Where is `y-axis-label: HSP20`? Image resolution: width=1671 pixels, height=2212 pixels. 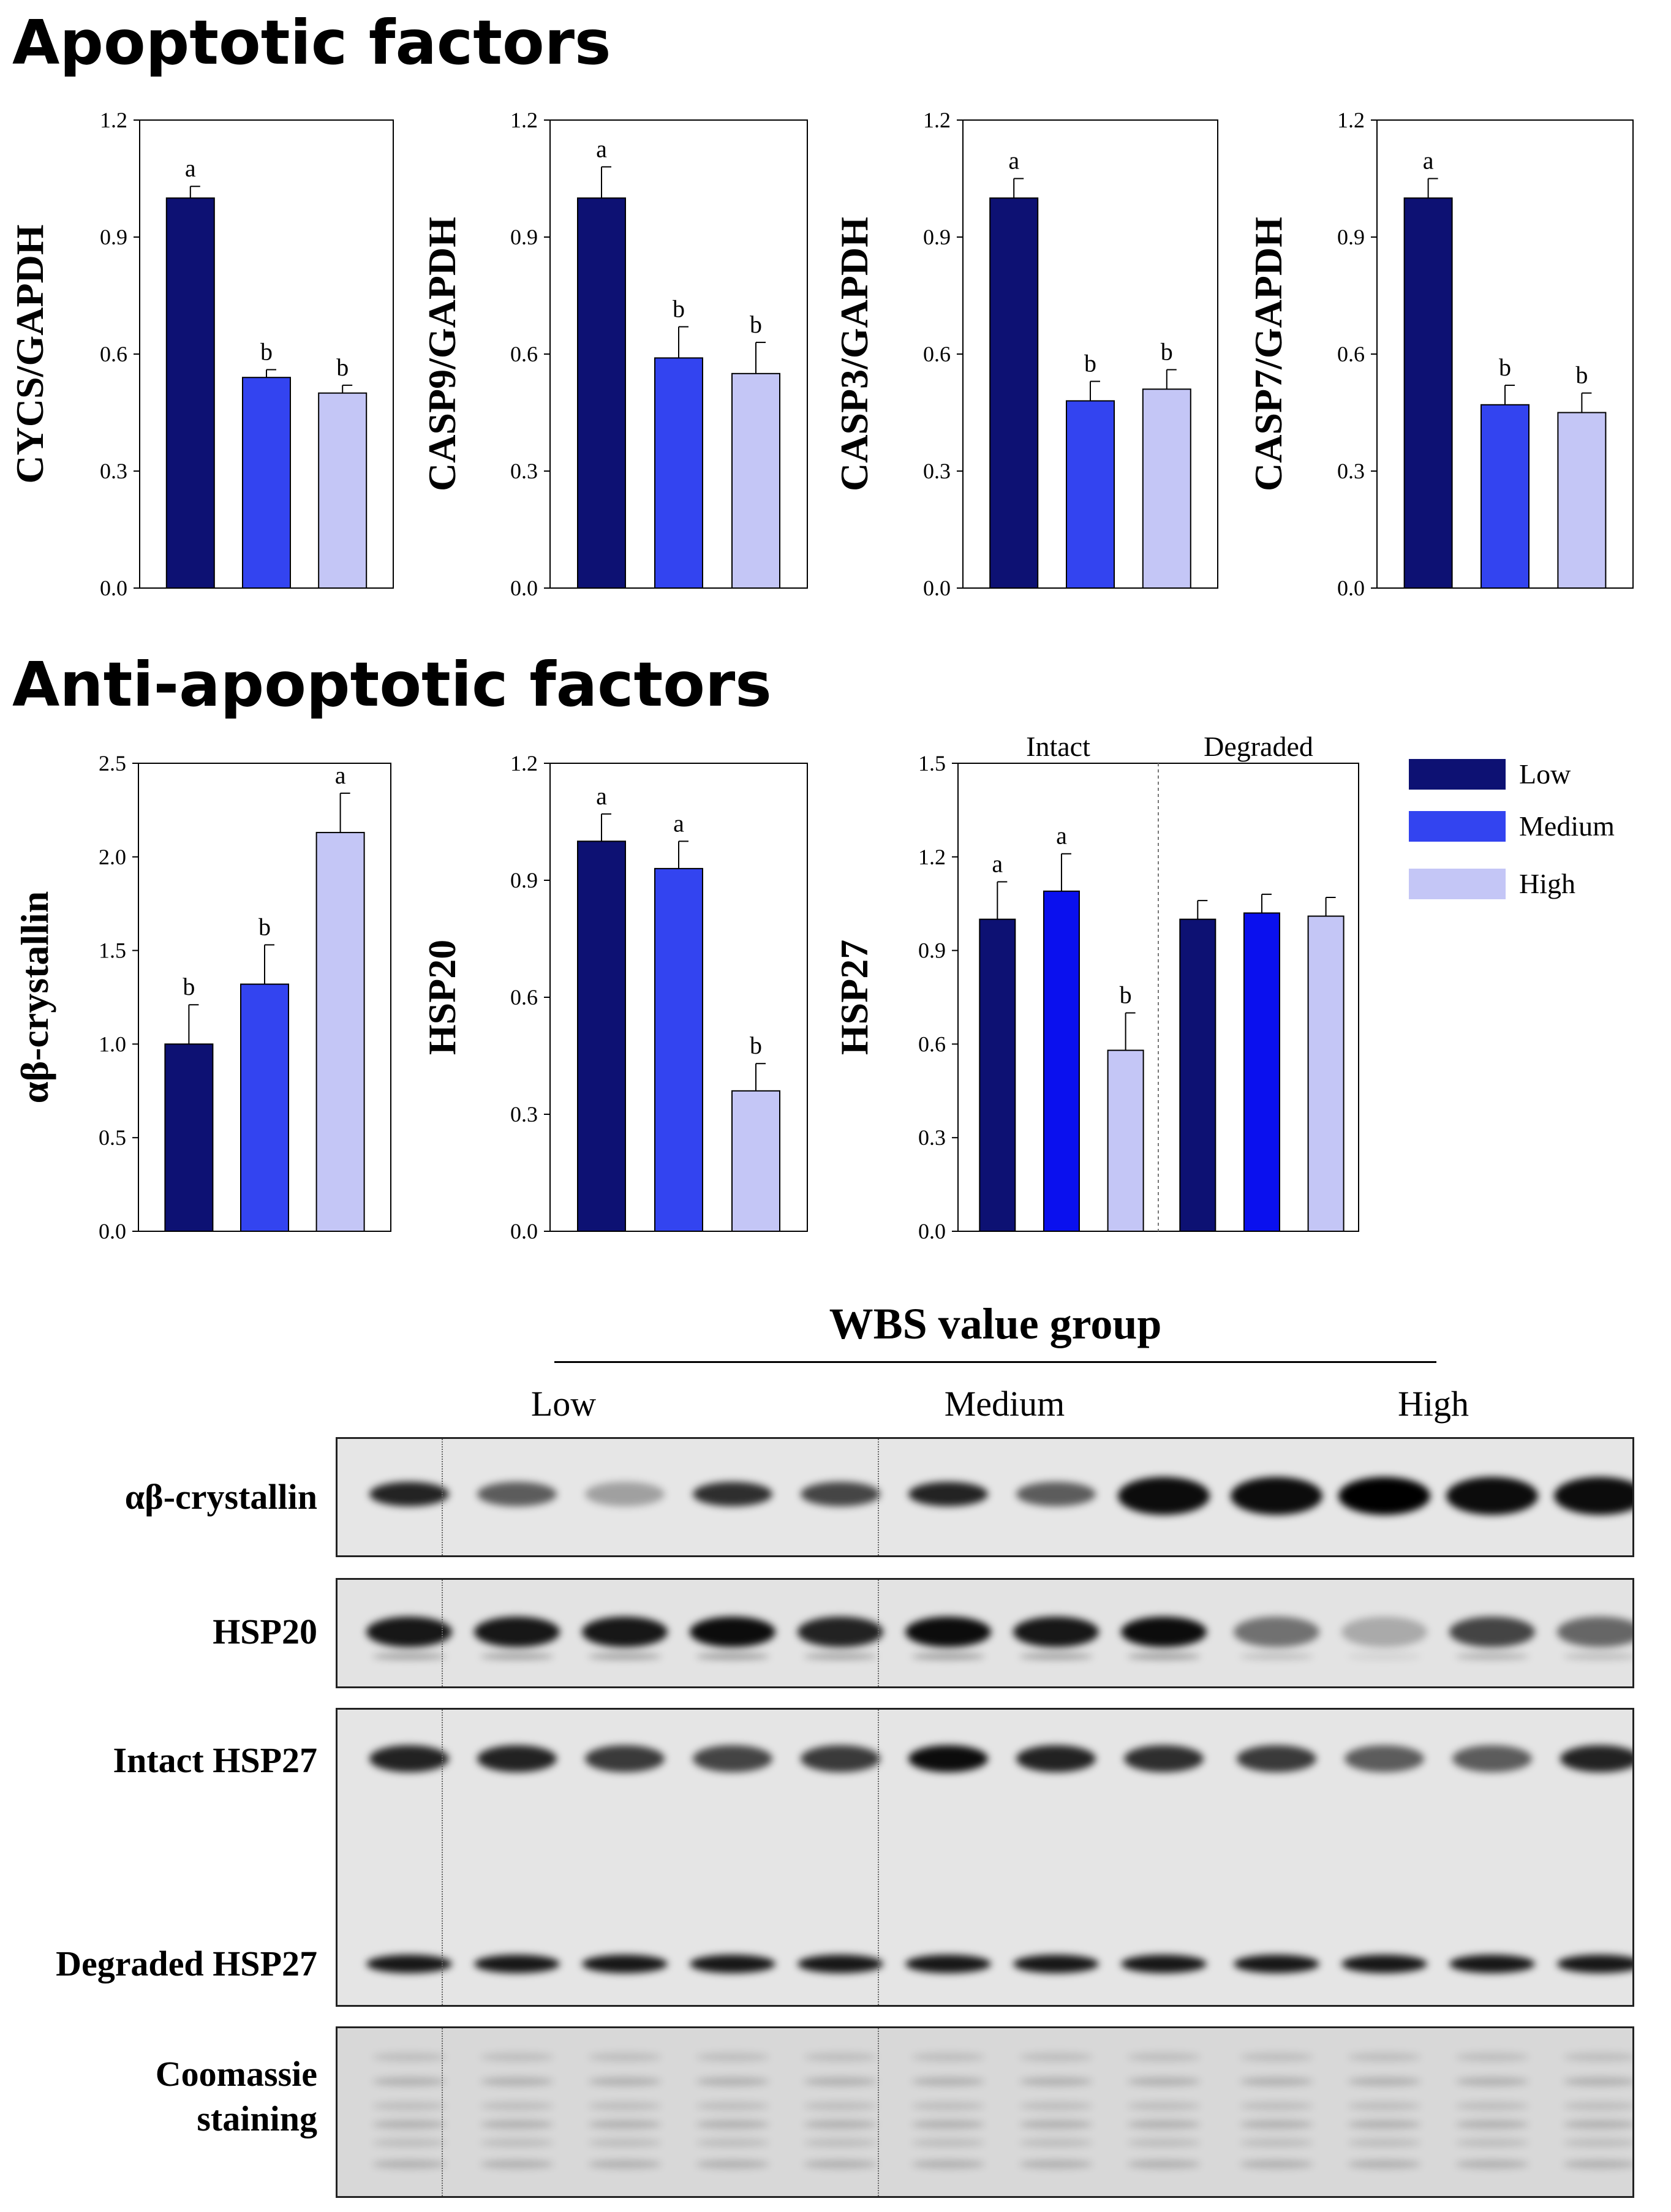 y-axis-label: HSP20 is located at coordinates (442, 997).